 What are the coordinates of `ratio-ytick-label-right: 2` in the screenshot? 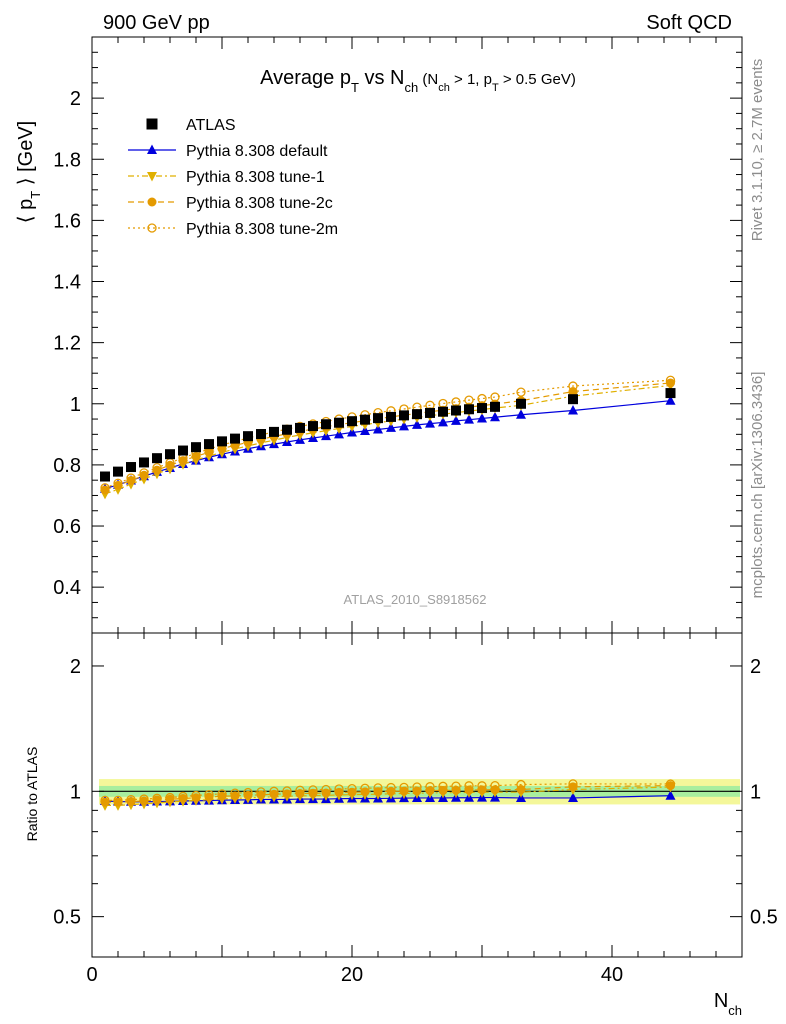 It's located at (755, 667).